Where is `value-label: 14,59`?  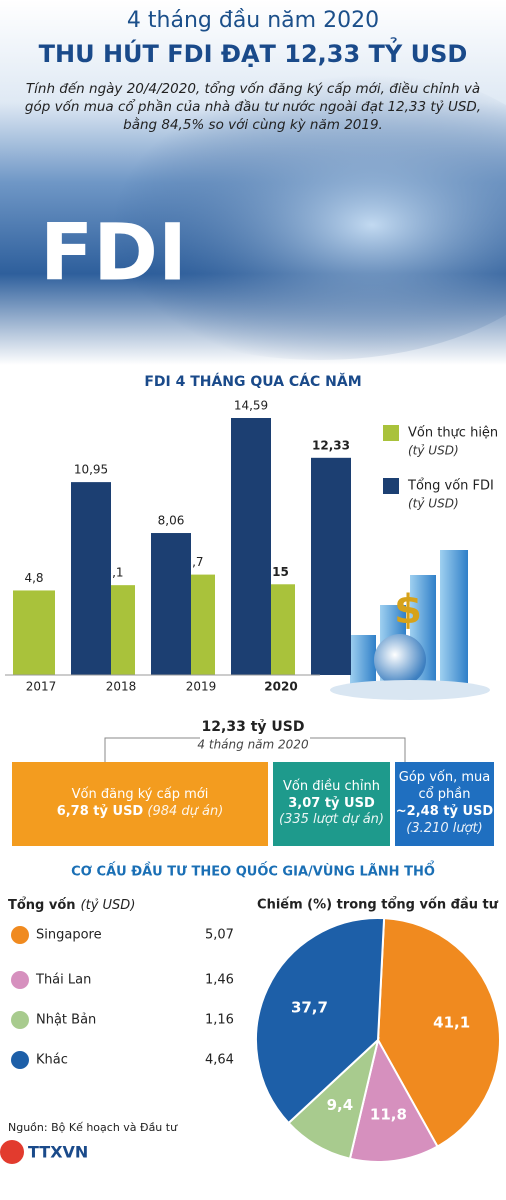 value-label: 14,59 is located at coordinates (251, 406).